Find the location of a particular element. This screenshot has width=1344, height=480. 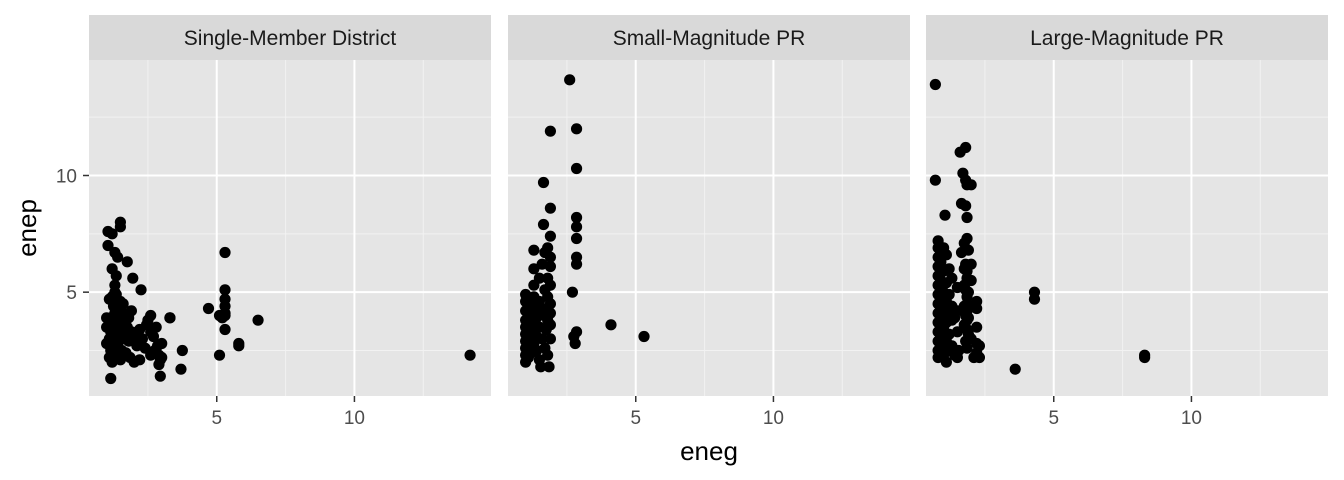

facet-strip-label: Small-Magnitude PR is located at coordinates (709, 38).